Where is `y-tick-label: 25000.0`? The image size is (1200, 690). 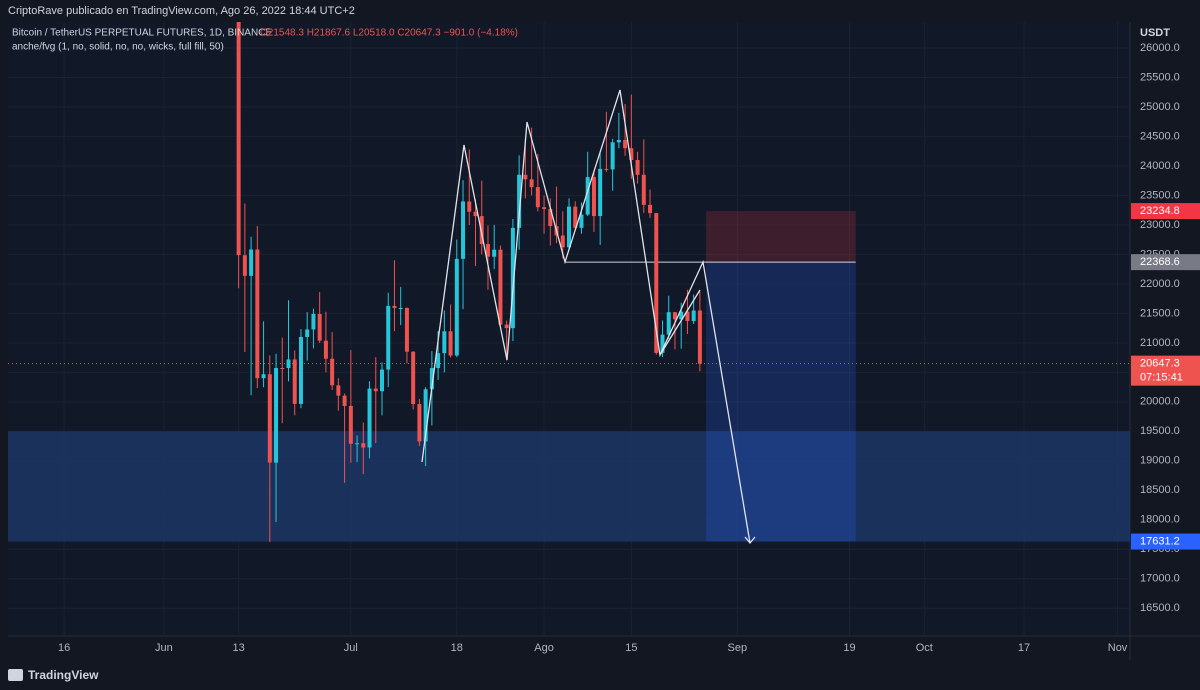 y-tick-label: 25000.0 is located at coordinates (1160, 107).